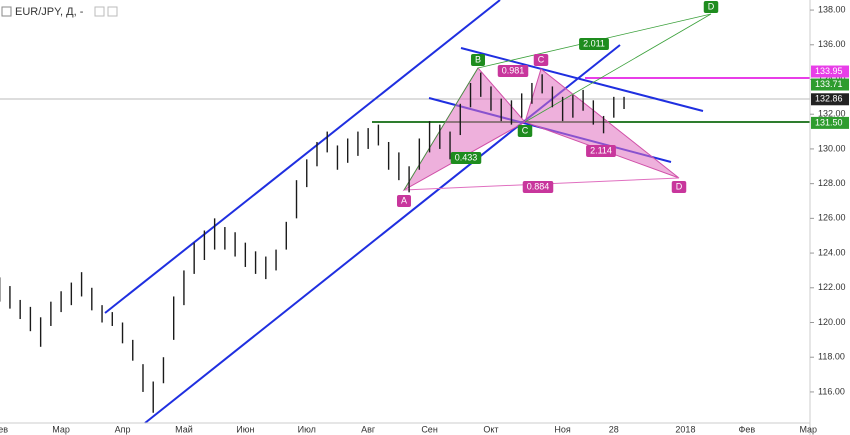 This screenshot has height=435, width=850. I want to click on annotation-label: 0.981, so click(513, 70).